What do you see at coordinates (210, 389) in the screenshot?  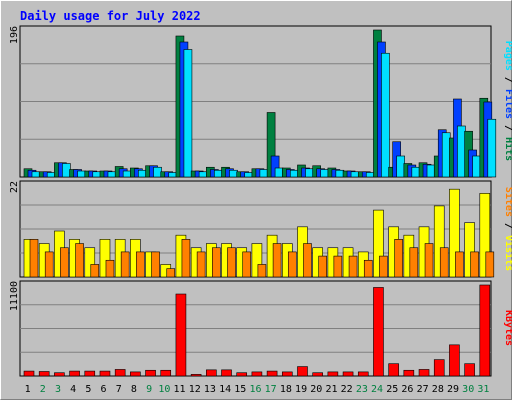 I see `day-label-13: 13` at bounding box center [210, 389].